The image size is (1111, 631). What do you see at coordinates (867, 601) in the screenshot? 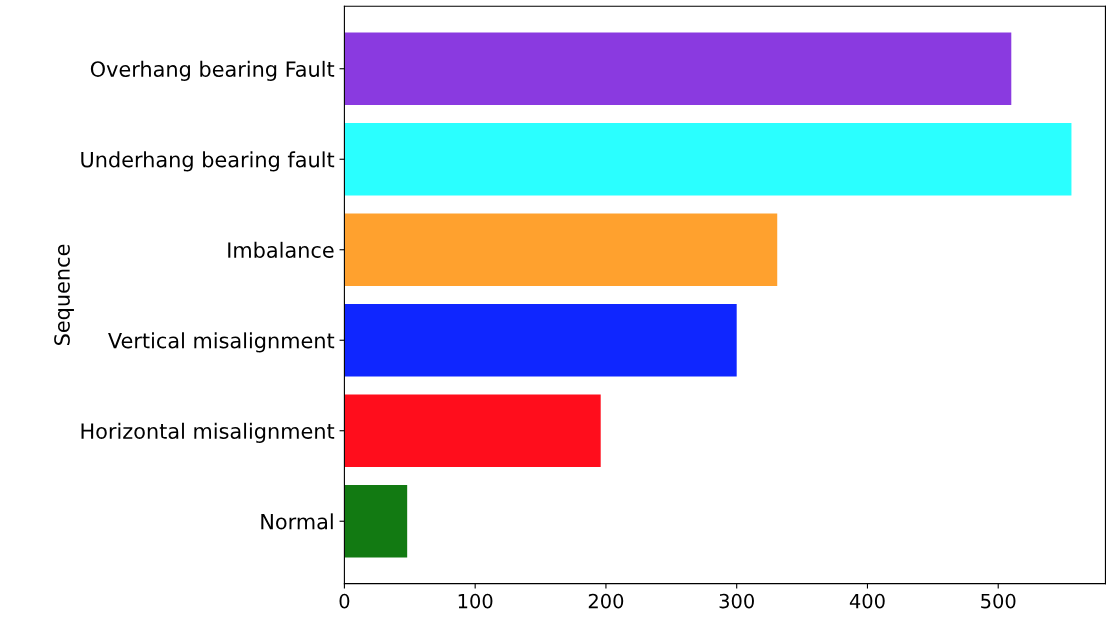
I see `x-tick-label: 400` at bounding box center [867, 601].